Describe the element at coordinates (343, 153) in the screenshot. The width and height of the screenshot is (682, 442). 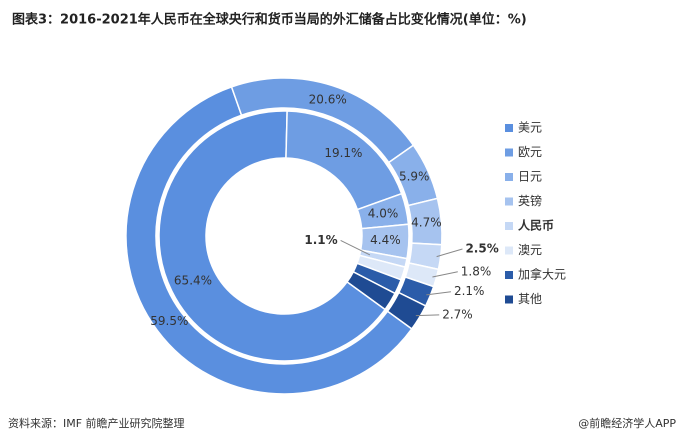
I see `value-label: 19.1%` at that location.